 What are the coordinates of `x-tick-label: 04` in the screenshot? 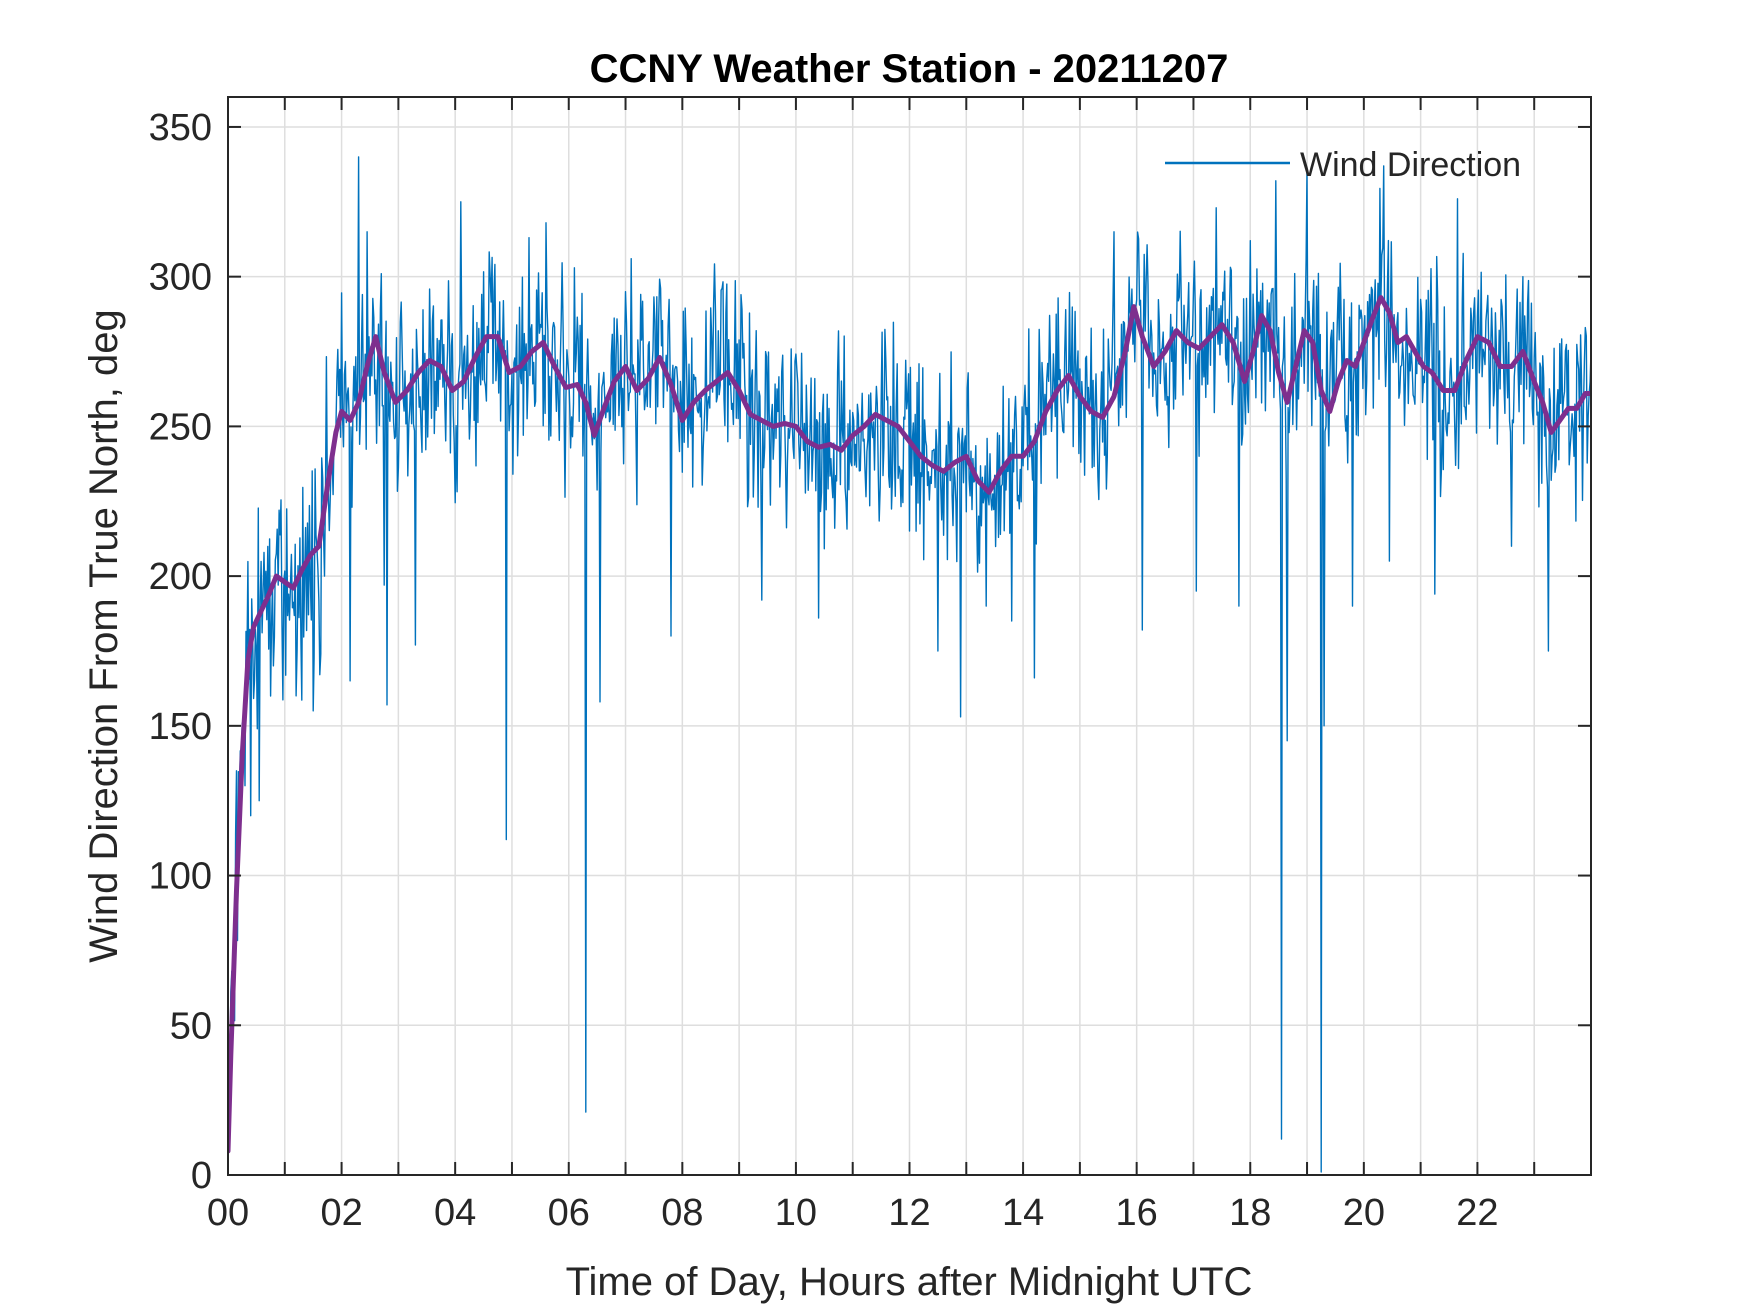 It's located at (455, 1213).